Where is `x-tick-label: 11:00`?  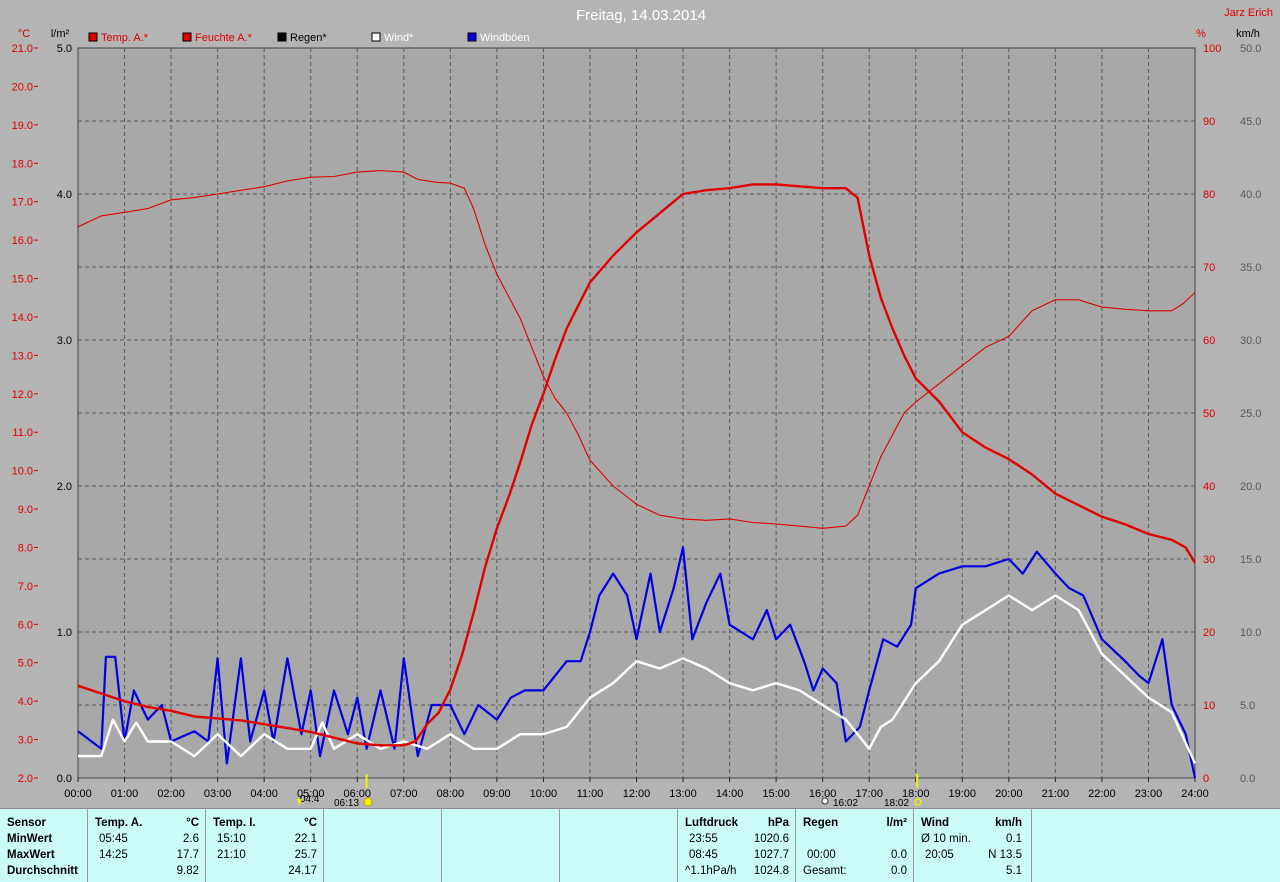 x-tick-label: 11:00 is located at coordinates (590, 794).